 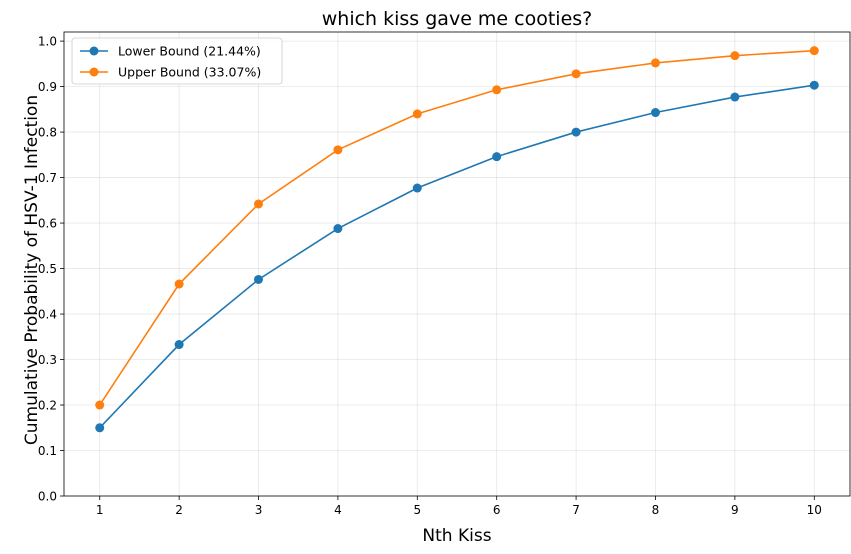 What do you see at coordinates (47, 178) in the screenshot?
I see `y-tick-label: 0.7` at bounding box center [47, 178].